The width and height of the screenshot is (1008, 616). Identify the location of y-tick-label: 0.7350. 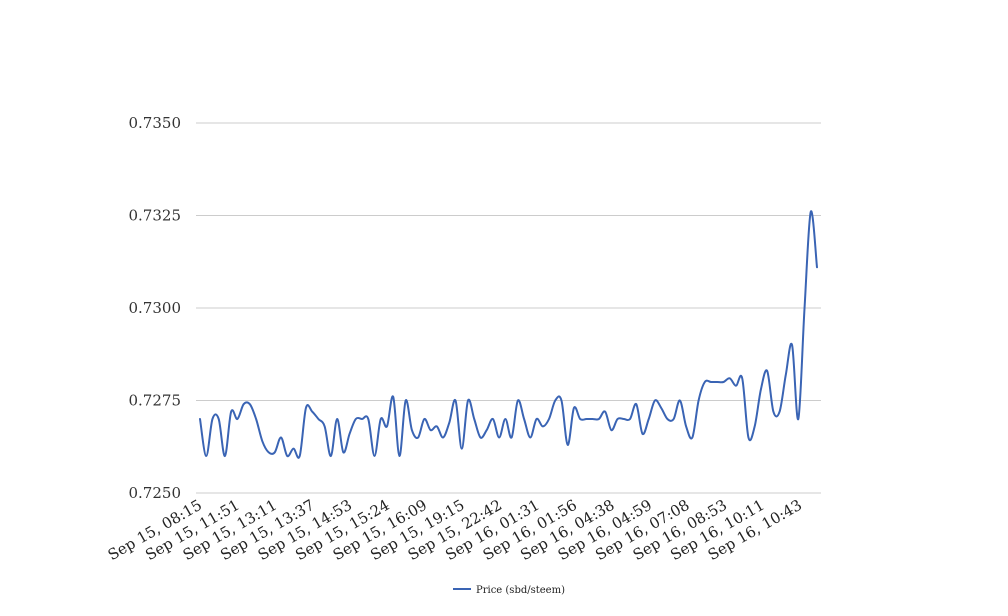
(155, 123).